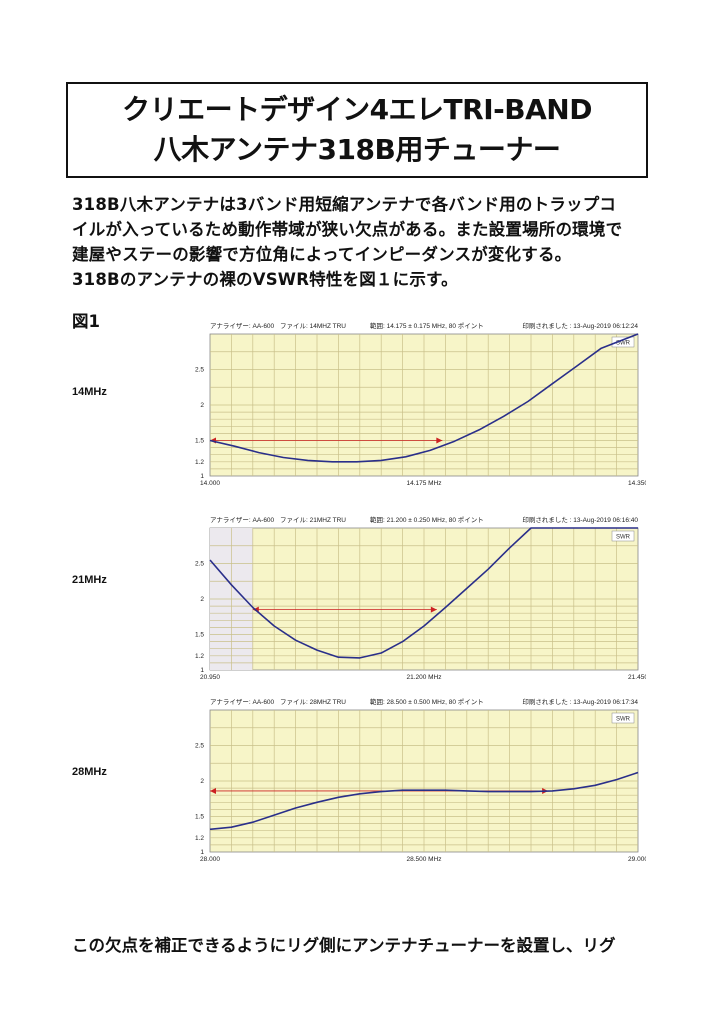  I want to click on x-tick-label: 28.000, so click(210, 859).